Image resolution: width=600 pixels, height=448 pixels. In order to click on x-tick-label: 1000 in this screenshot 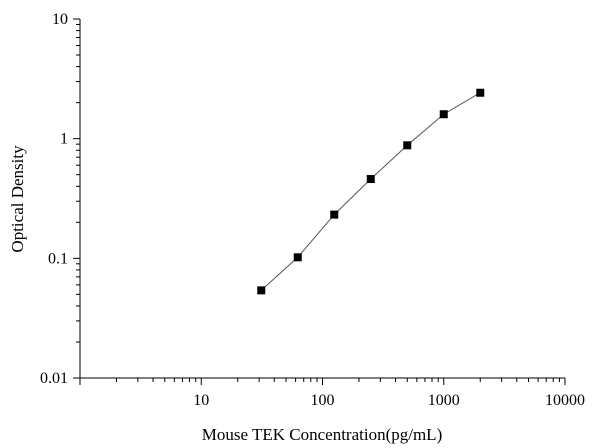, I will do `click(444, 400)`.